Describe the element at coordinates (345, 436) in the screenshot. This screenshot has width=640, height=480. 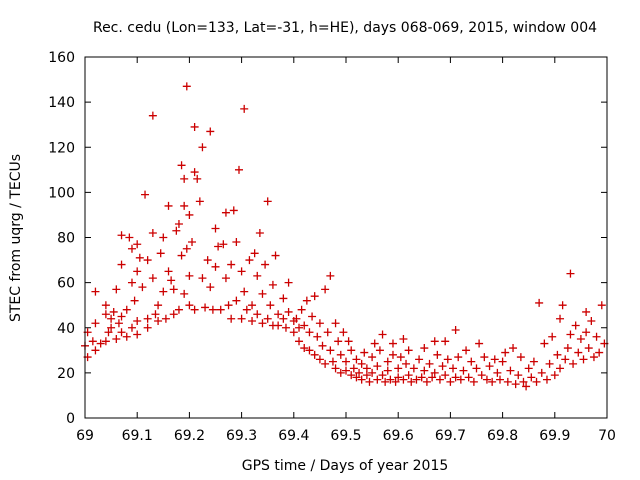
I see `x-tick-label: 69.5` at that location.